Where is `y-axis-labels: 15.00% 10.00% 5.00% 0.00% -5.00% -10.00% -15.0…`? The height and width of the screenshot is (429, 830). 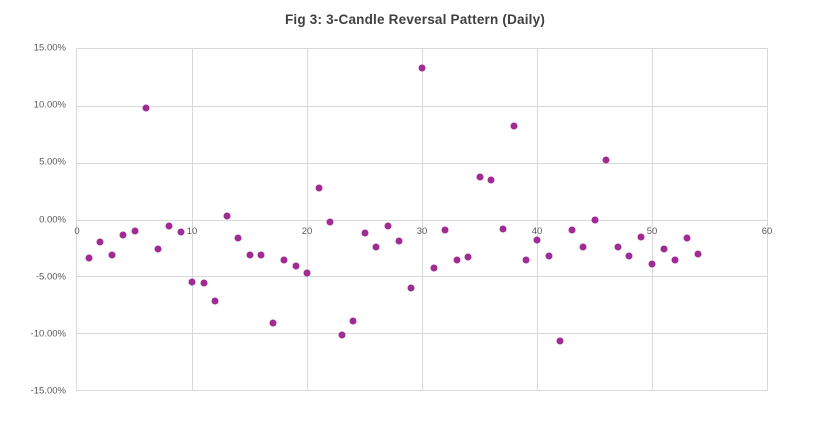 y-axis-labels: 15.00% 10.00% 5.00% 0.00% -5.00% -10.00% -15.0… is located at coordinates (33, 220).